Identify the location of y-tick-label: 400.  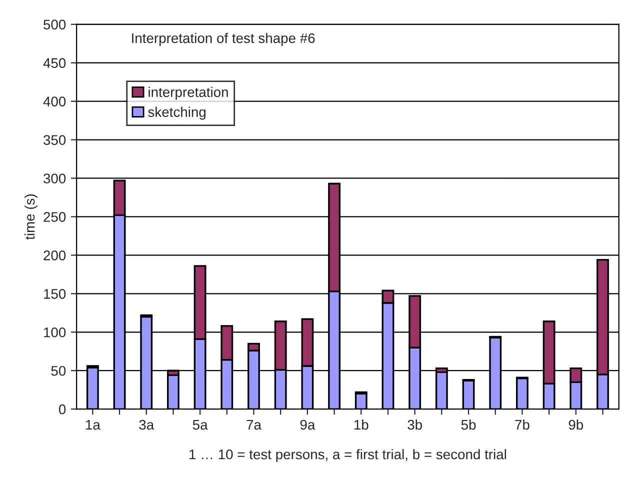
(54, 101).